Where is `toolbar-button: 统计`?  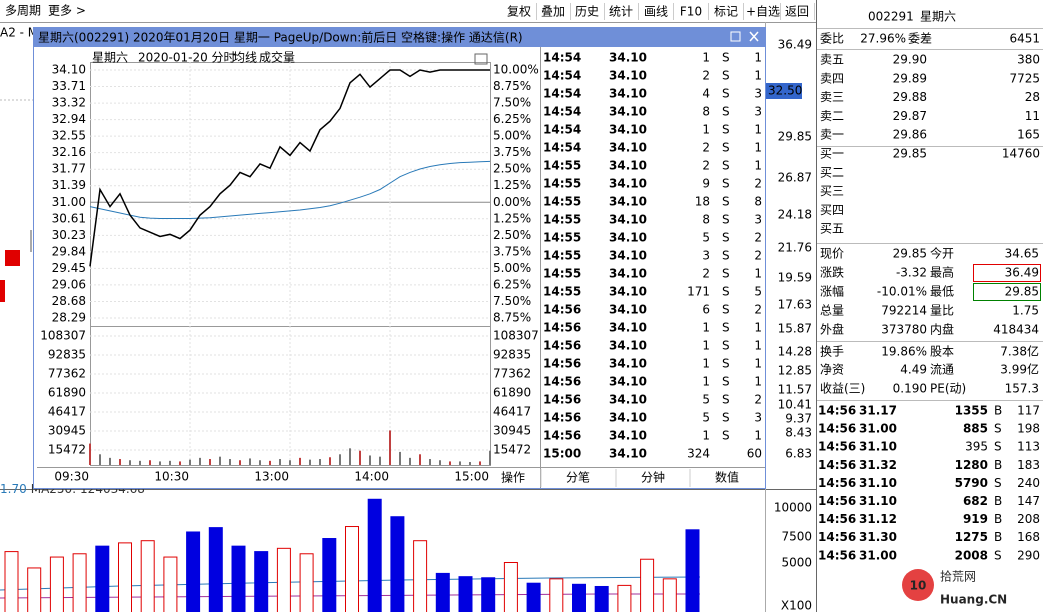 toolbar-button: 统计 is located at coordinates (621, 12).